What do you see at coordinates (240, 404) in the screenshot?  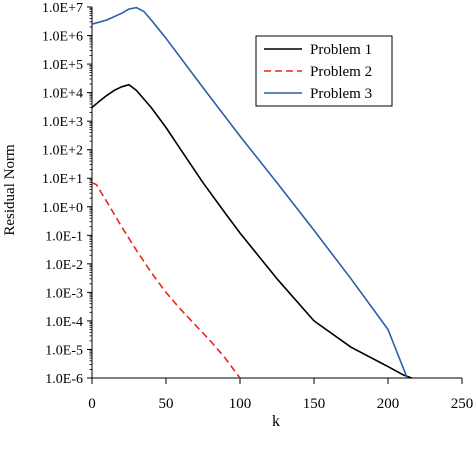 I see `x-tick-label: 100` at bounding box center [240, 404].